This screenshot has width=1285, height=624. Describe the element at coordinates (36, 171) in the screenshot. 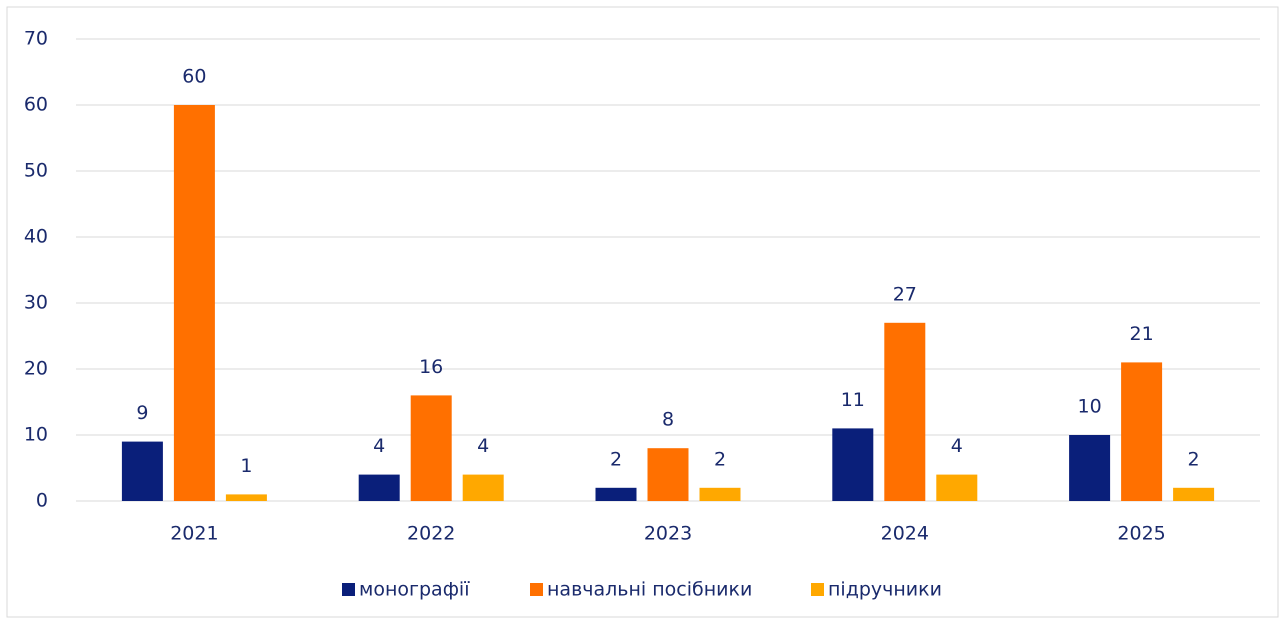

I see `y-tick-label: 50` at that location.